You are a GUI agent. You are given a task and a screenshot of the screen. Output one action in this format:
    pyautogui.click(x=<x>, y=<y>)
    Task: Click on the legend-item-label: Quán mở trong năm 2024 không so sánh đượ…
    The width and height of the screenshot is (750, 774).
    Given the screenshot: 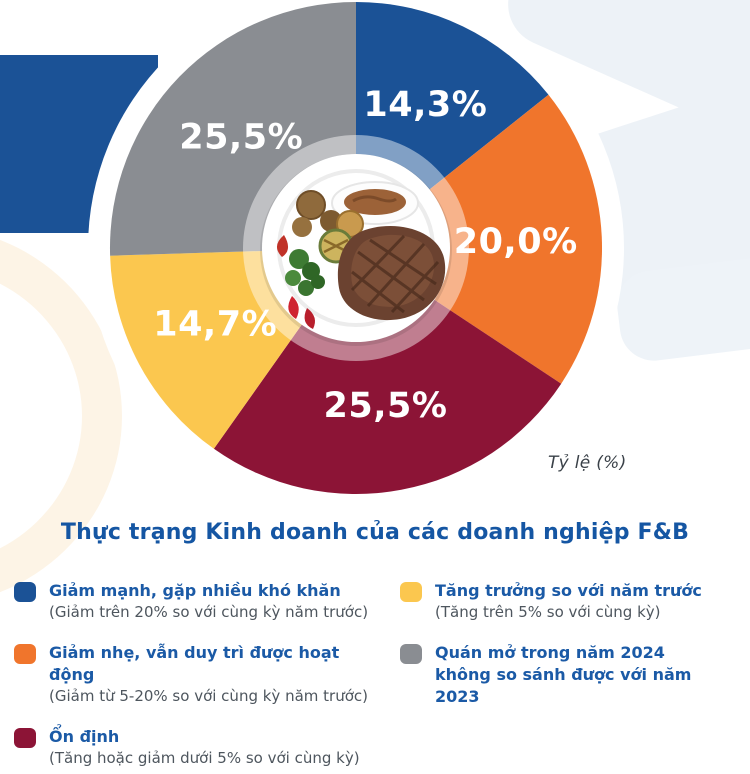 What is the action you would take?
    pyautogui.click(x=563, y=674)
    